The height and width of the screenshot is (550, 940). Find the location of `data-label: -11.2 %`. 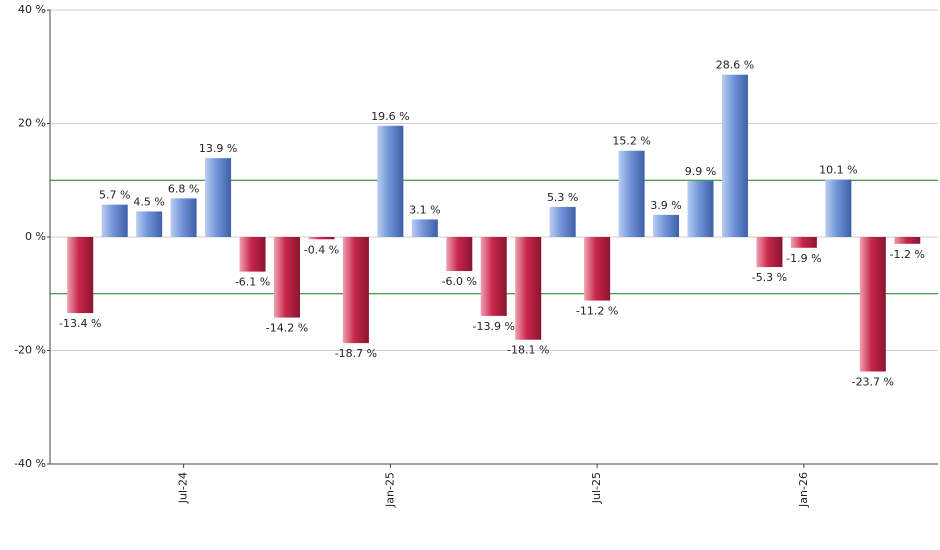

data-label: -11.2 % is located at coordinates (597, 311).